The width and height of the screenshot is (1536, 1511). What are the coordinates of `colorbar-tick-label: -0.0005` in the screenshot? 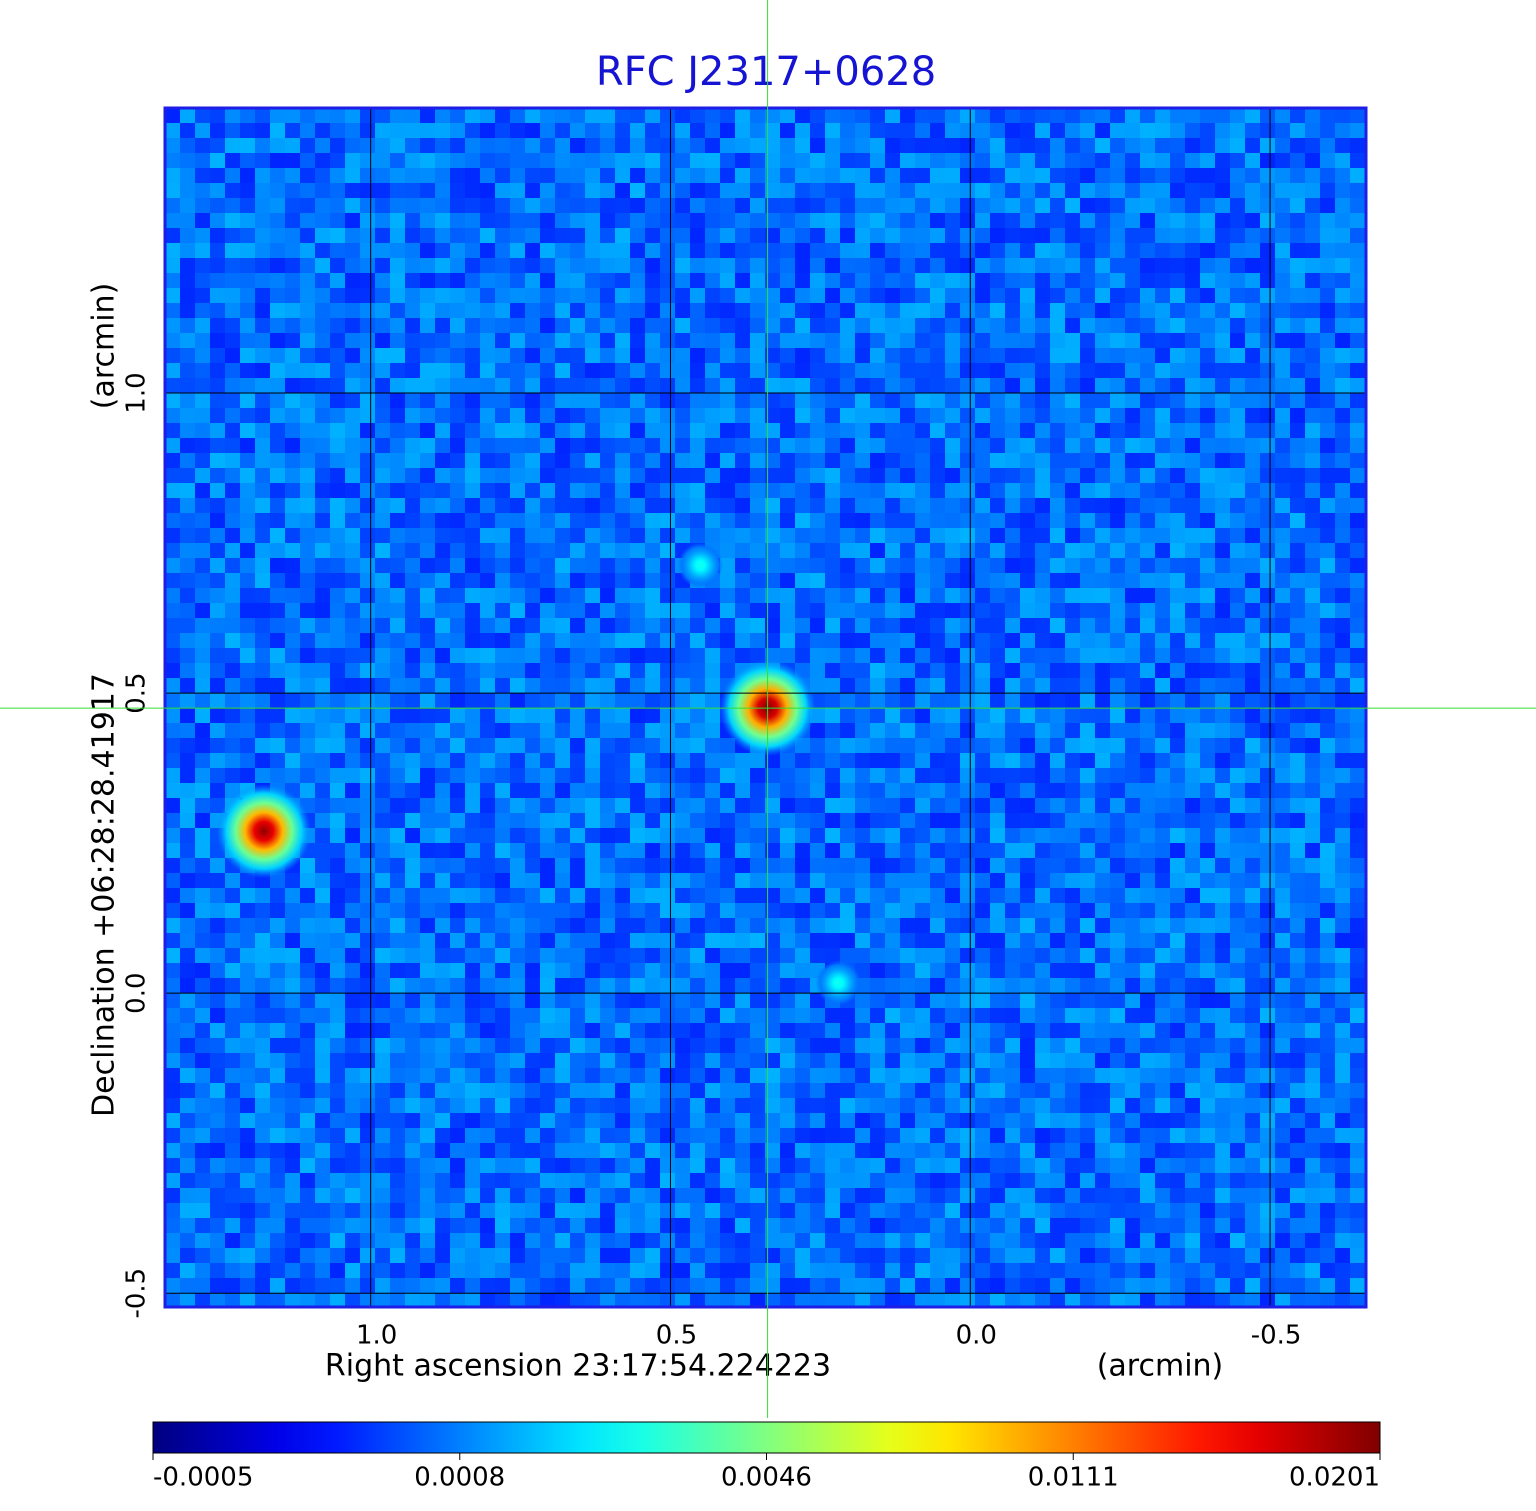 It's located at (203, 1478).